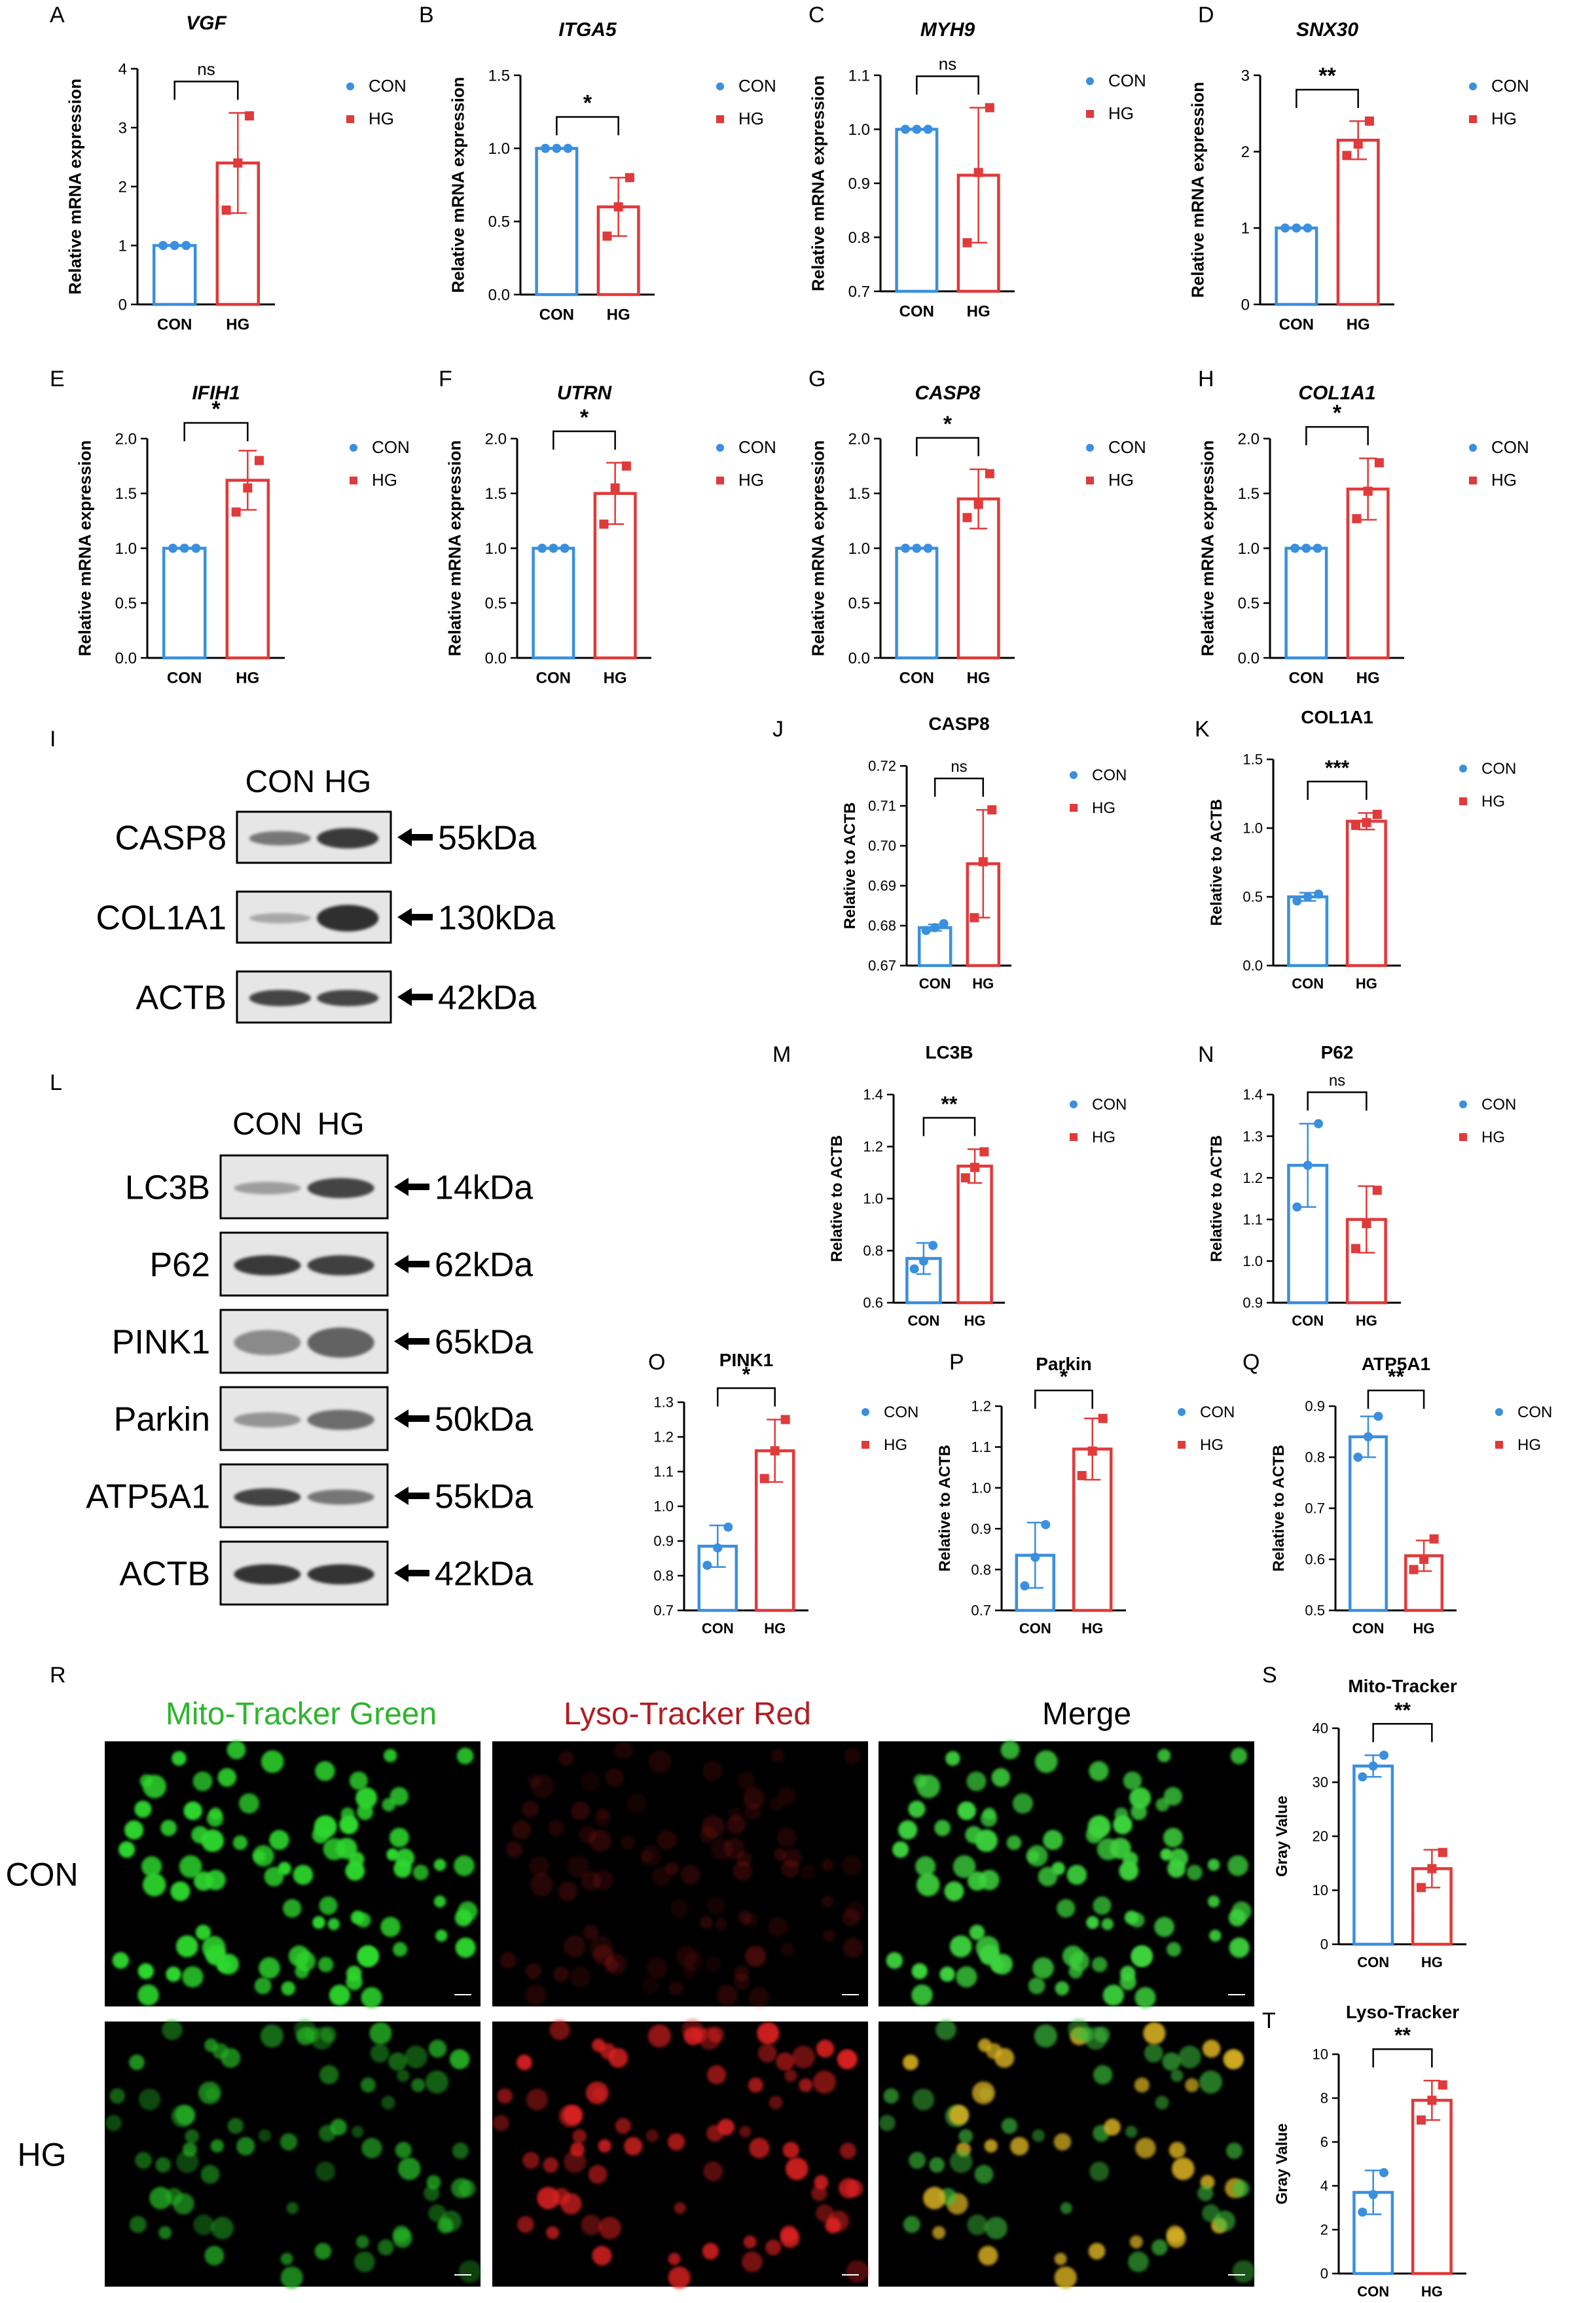 The width and height of the screenshot is (1596, 2303). I want to click on y-tick-label: 10, so click(1320, 1890).